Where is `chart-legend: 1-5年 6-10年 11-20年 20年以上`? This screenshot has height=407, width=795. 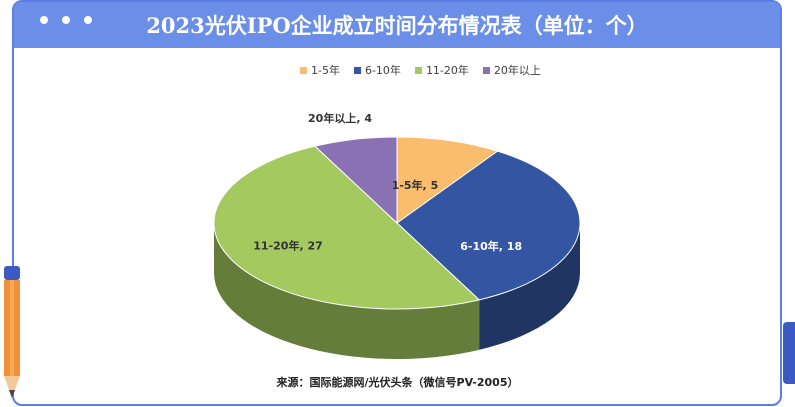
chart-legend: 1-5年 6-10年 11-20年 20年以上 is located at coordinates (420, 70).